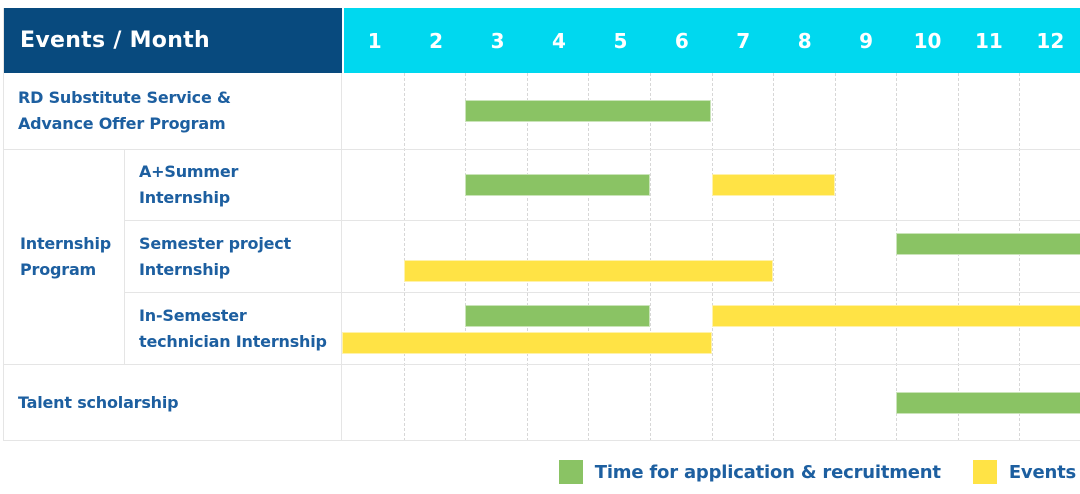 The height and width of the screenshot is (494, 1080). I want to click on row-label-in-semester-technician-internship: In-Semester technician Internship, so click(233, 329).